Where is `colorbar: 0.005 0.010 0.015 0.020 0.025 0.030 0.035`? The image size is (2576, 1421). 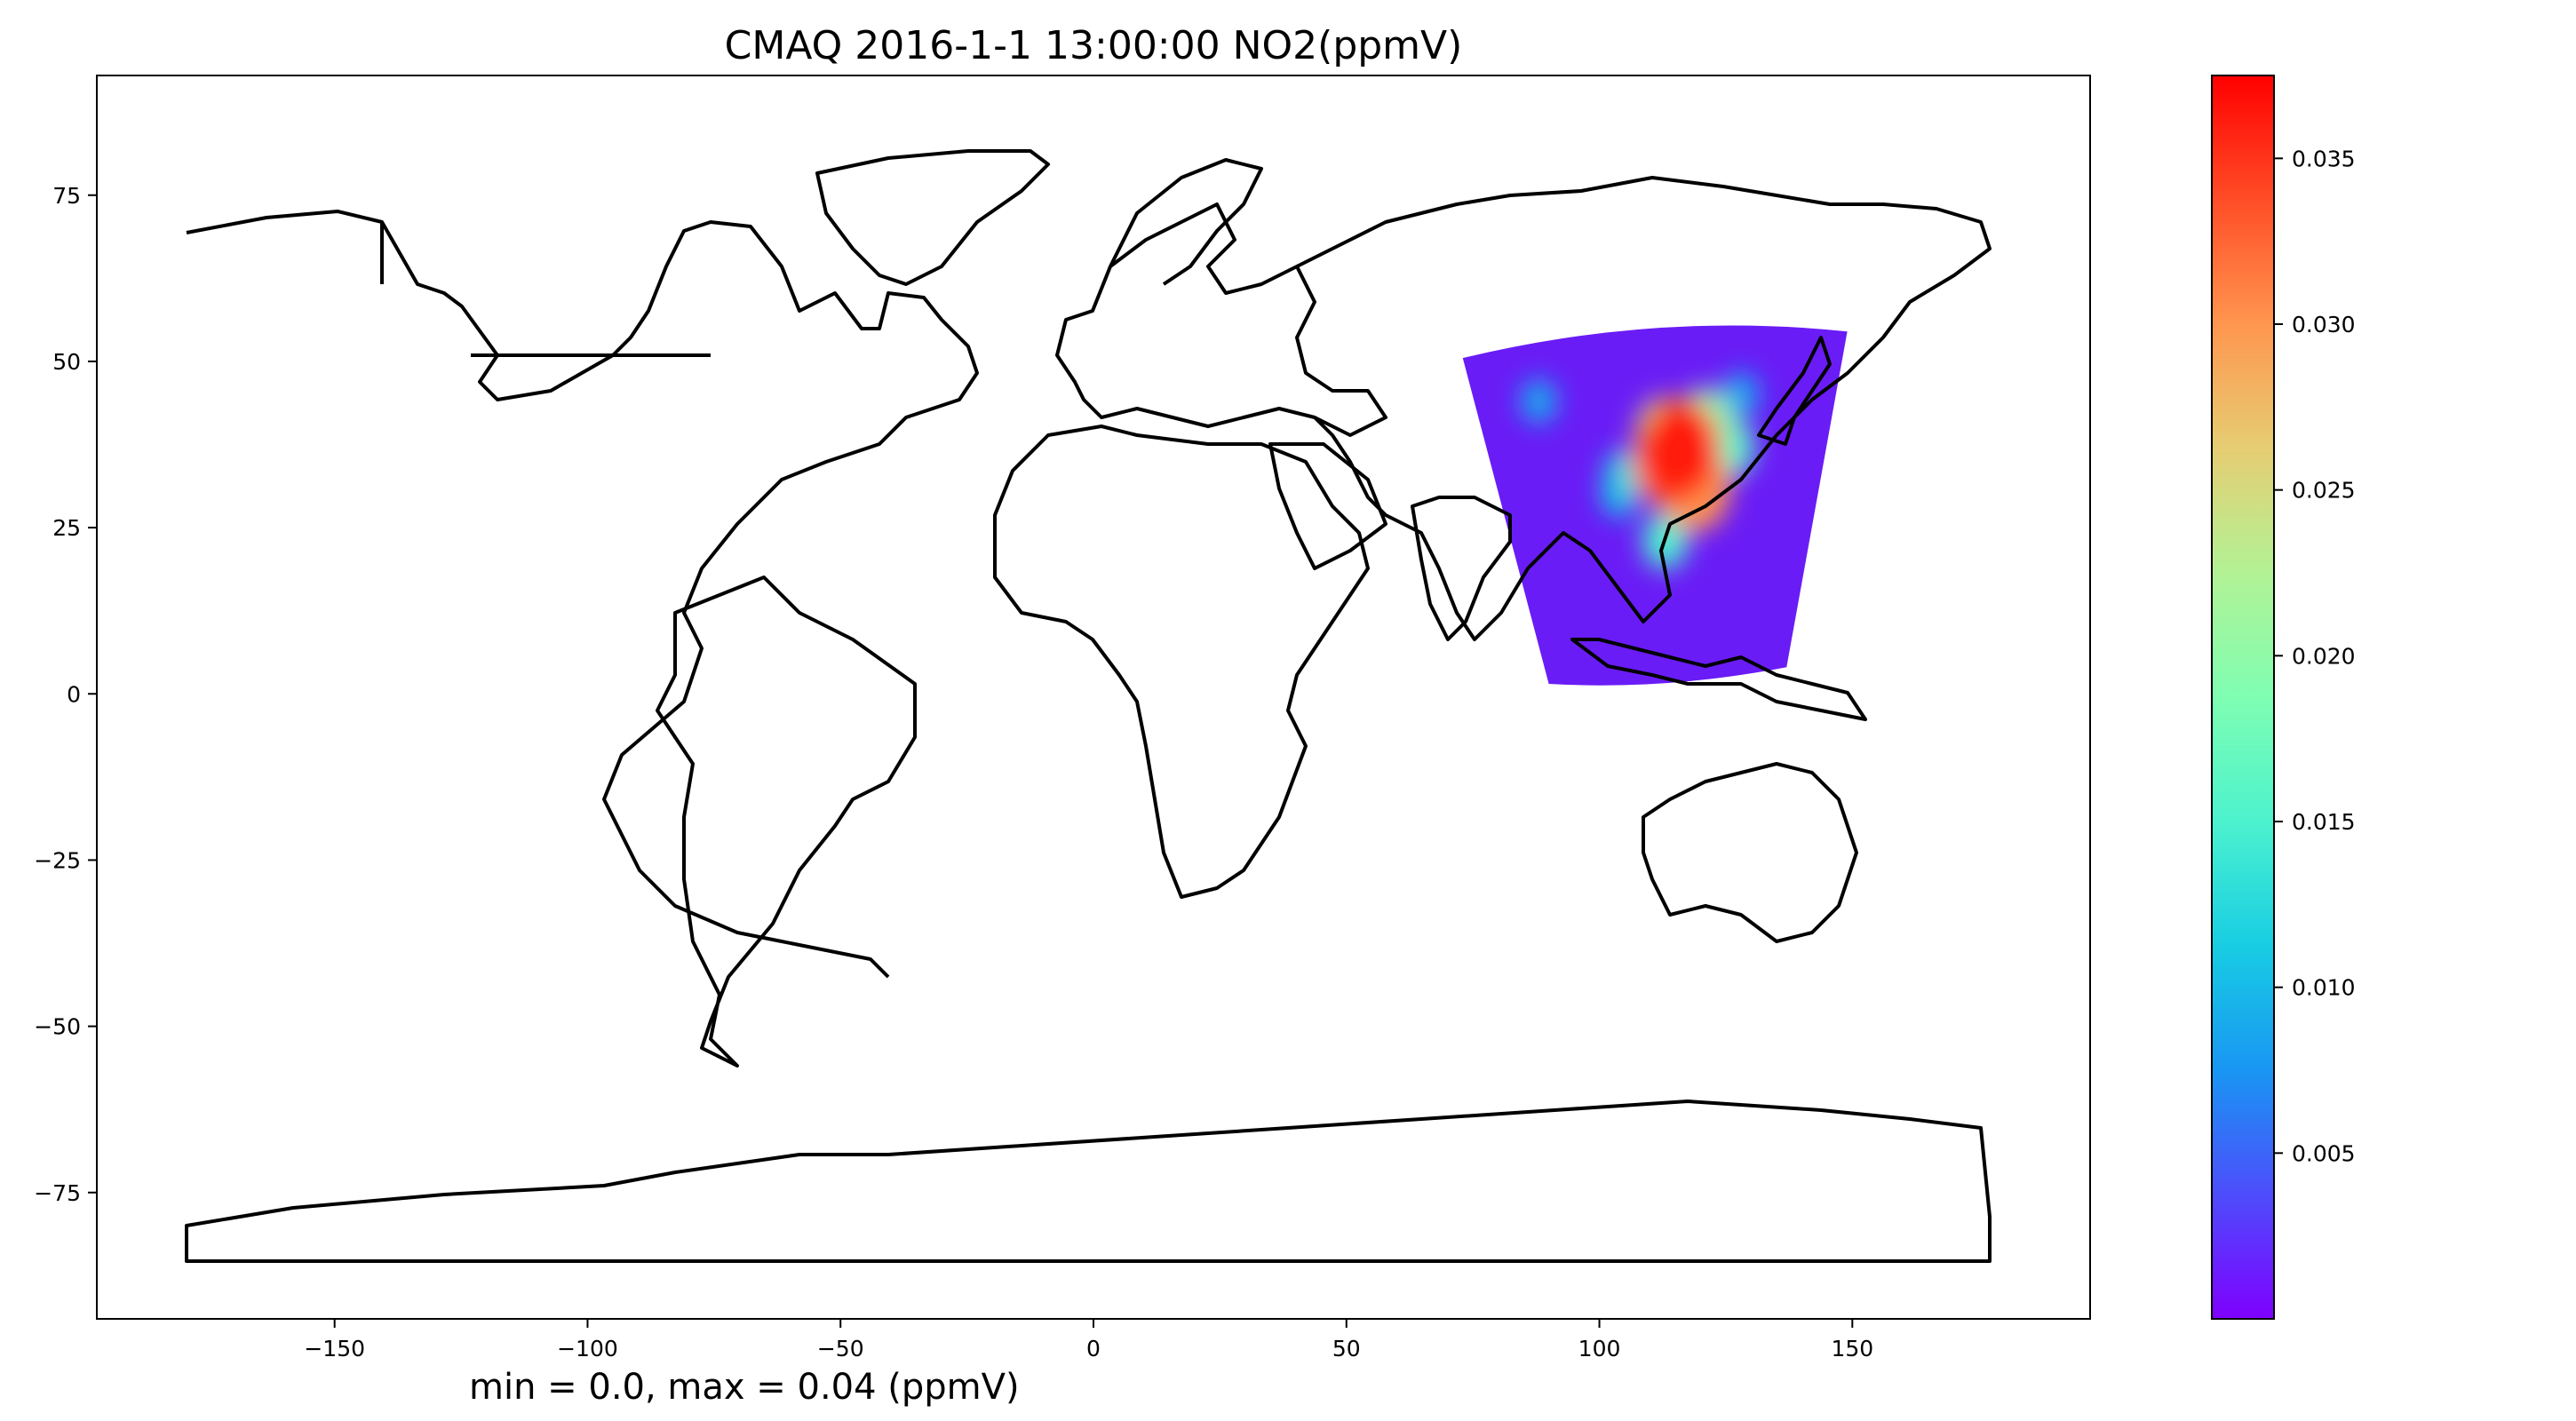
colorbar: 0.005 0.010 0.015 0.020 0.025 0.030 0.035 is located at coordinates (2283, 697).